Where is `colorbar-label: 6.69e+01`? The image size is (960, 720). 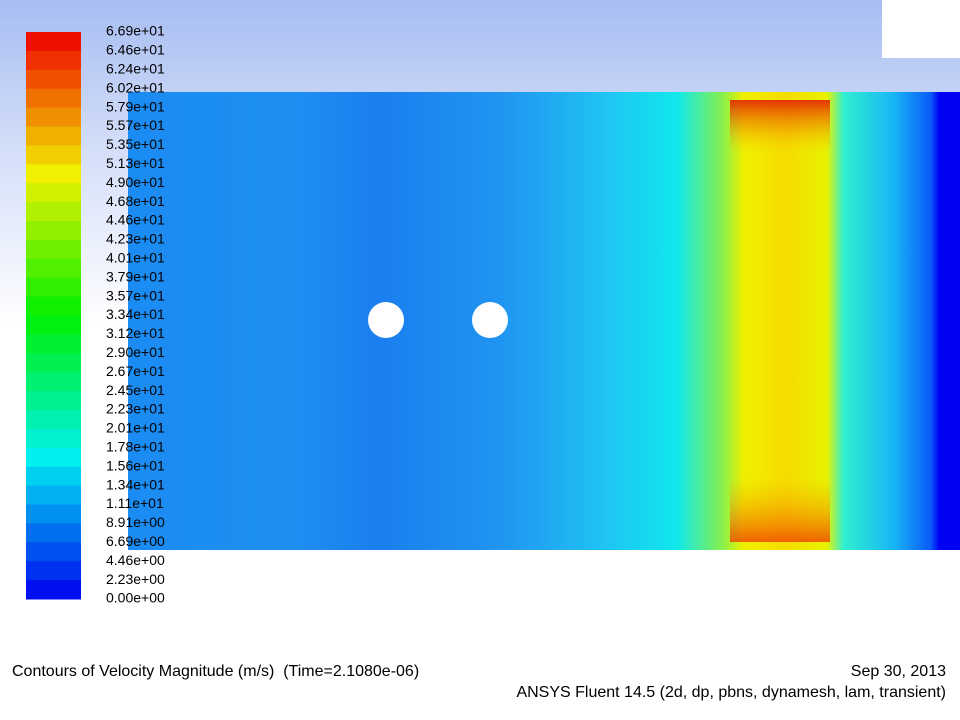 colorbar-label: 6.69e+01 is located at coordinates (135, 31).